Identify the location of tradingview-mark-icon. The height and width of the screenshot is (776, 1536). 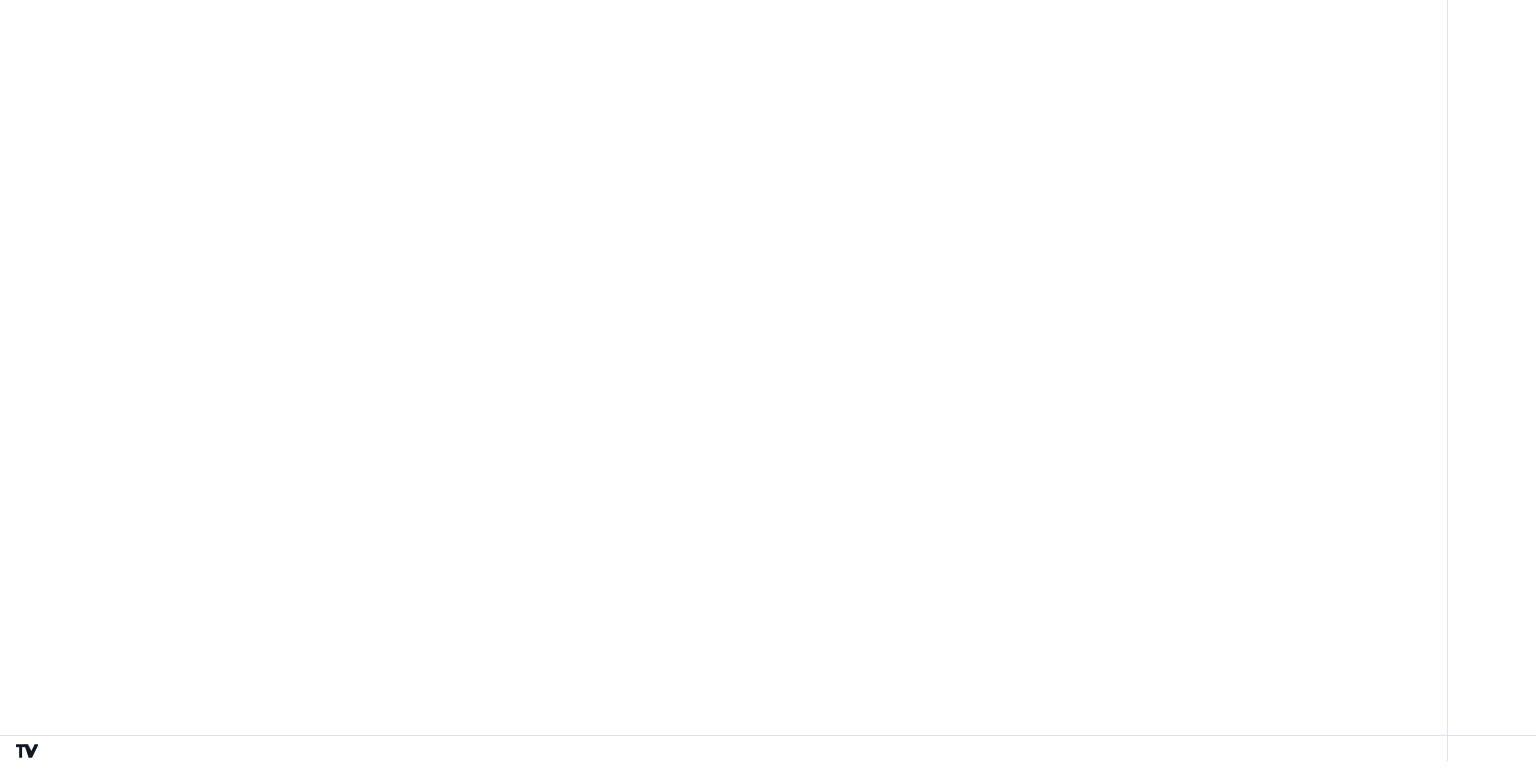
(27, 753).